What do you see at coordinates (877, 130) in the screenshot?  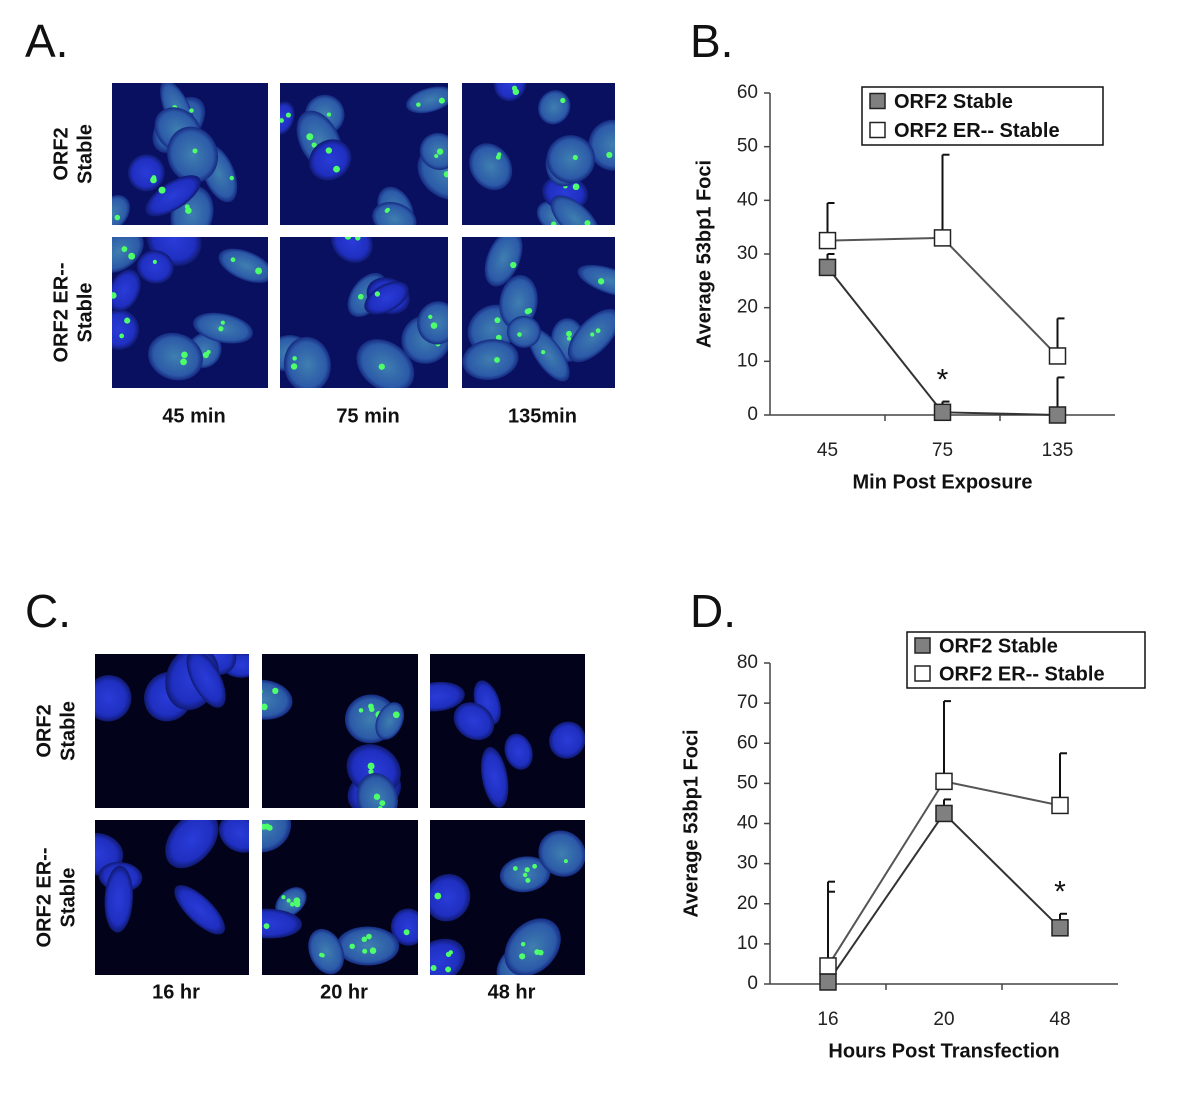 I see `legend-marker` at bounding box center [877, 130].